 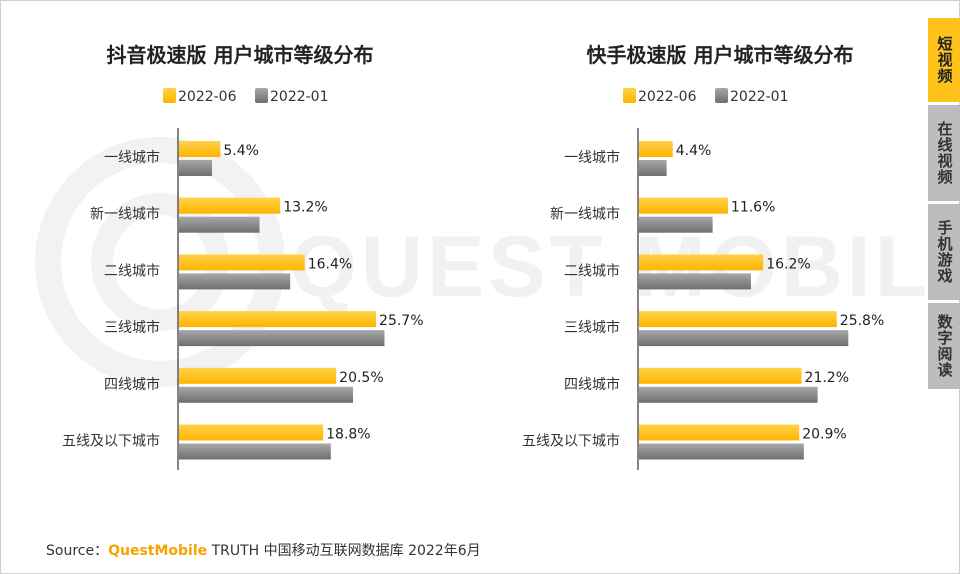 What do you see at coordinates (228, 272) in the screenshot?
I see `category-group: 二线城市 16.4%` at bounding box center [228, 272].